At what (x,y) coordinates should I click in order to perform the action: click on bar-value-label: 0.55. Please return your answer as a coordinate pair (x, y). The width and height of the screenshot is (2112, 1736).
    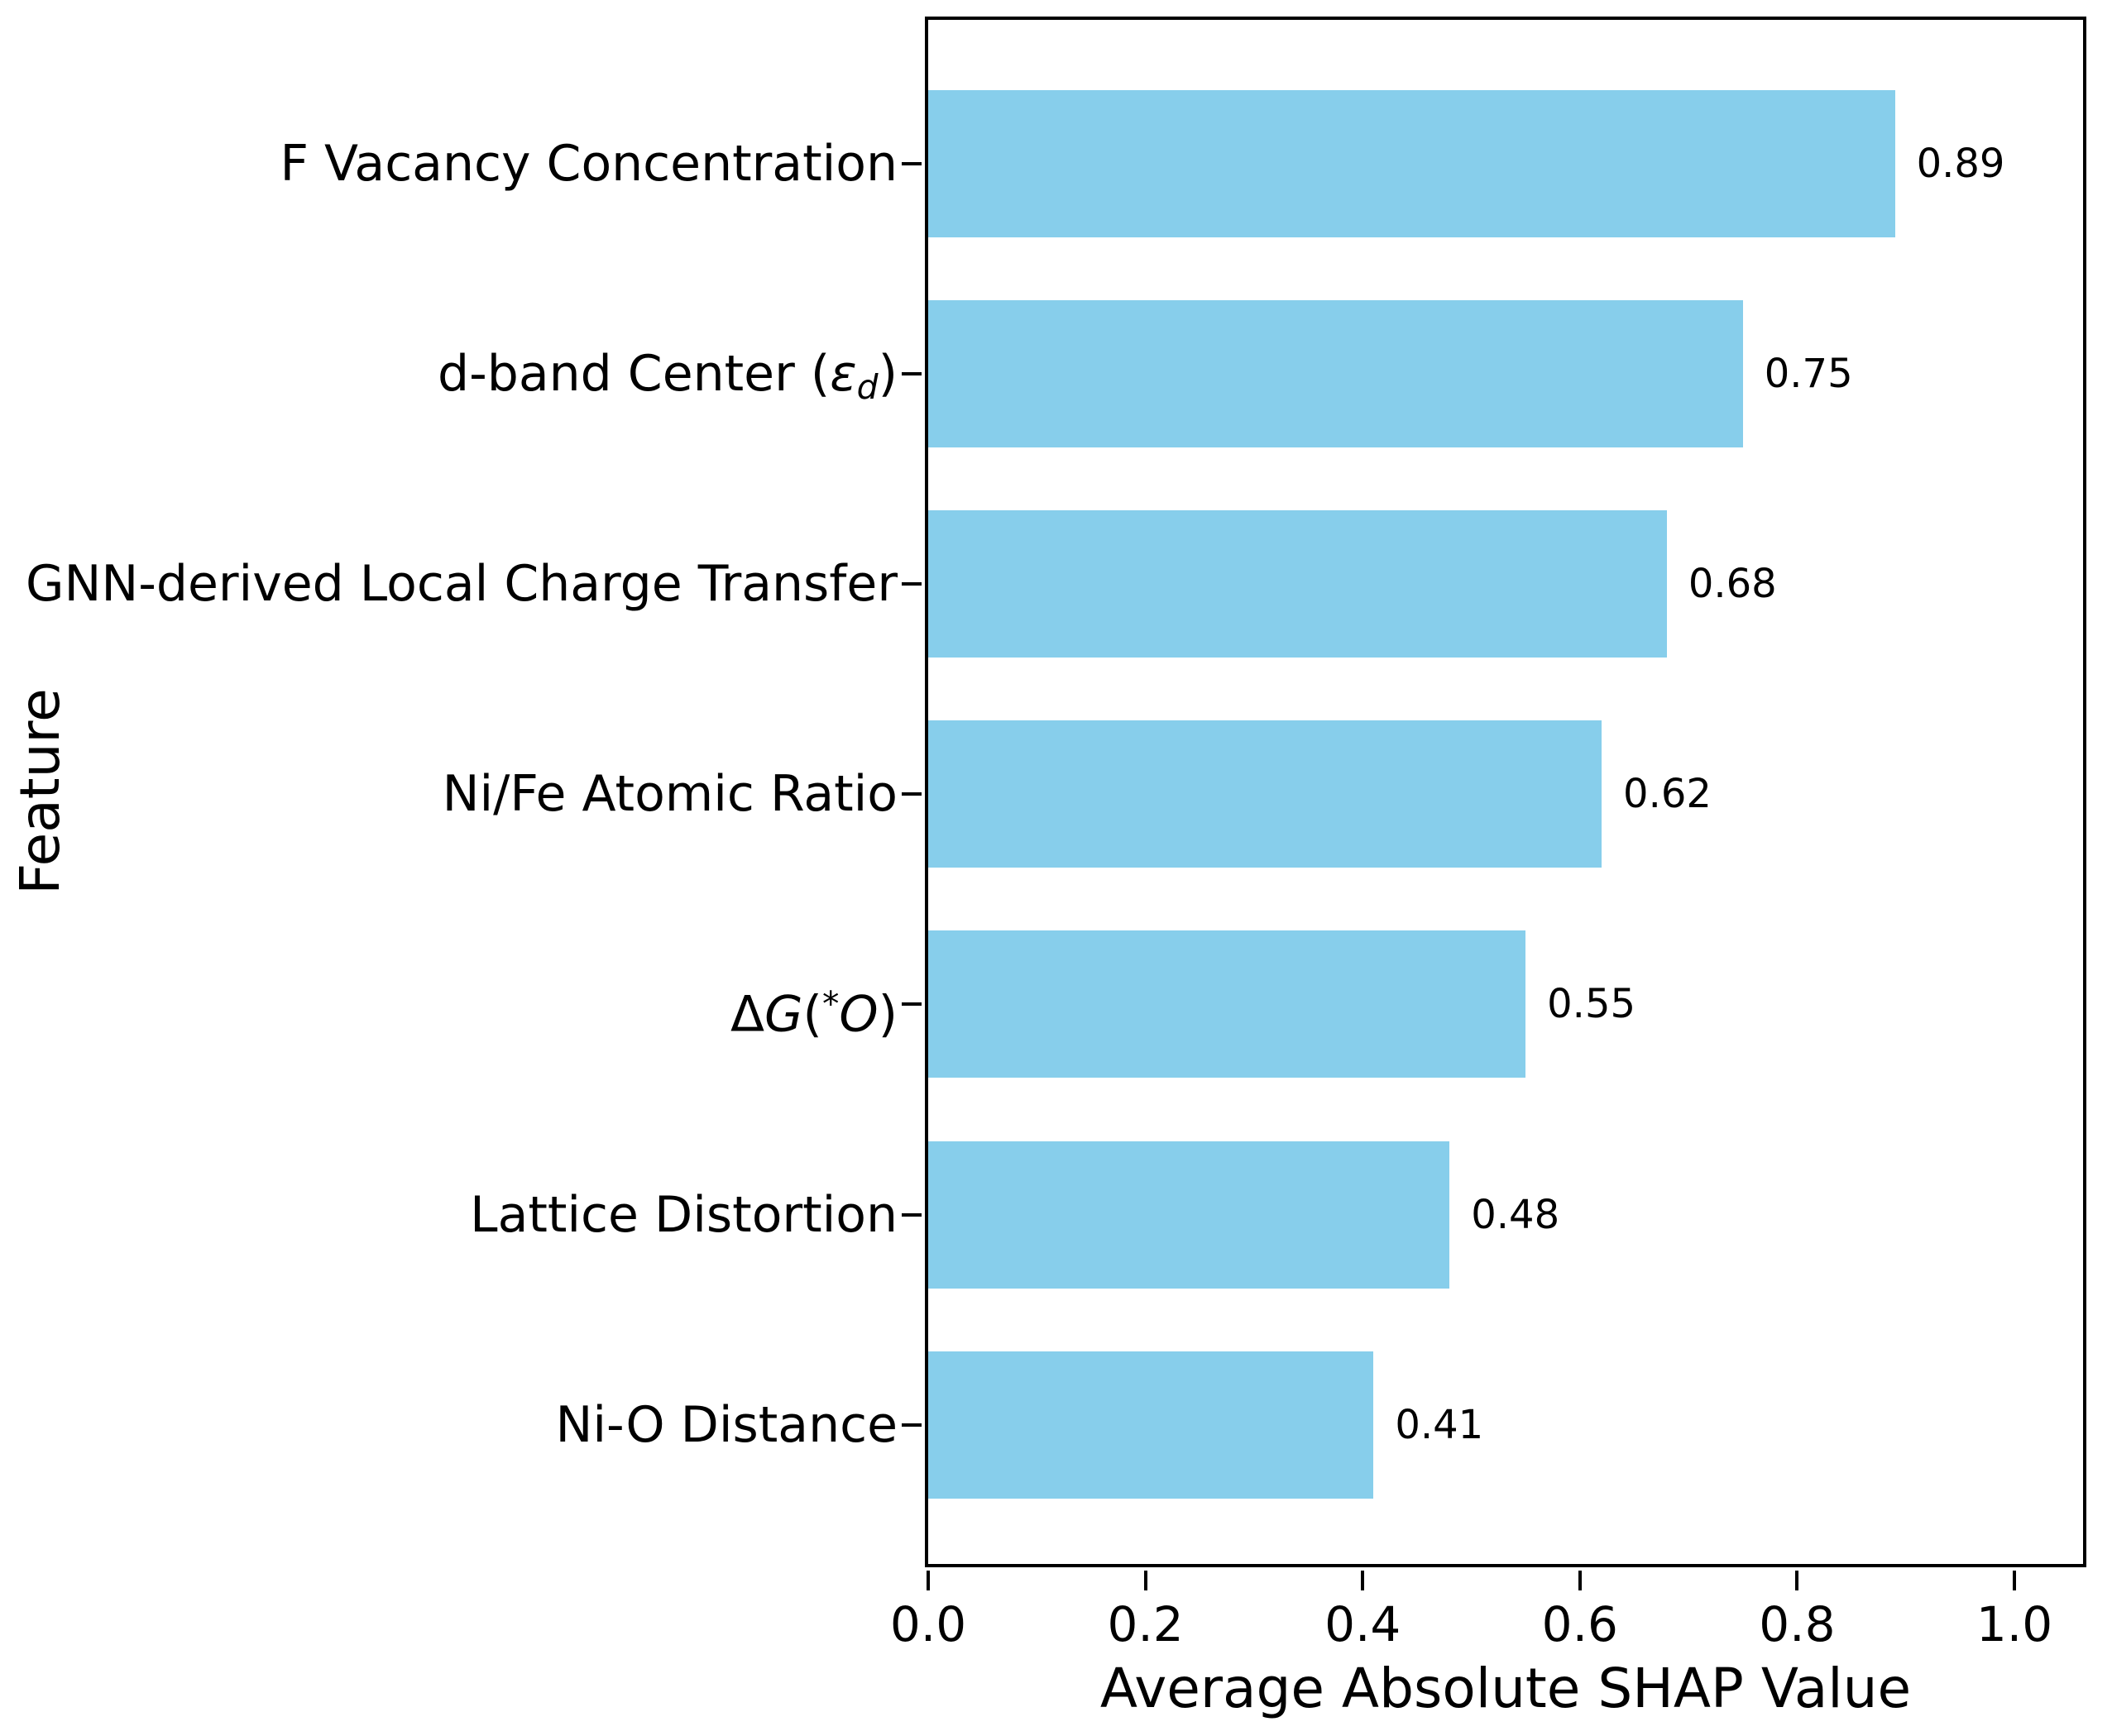
    Looking at the image, I should click on (1591, 1004).